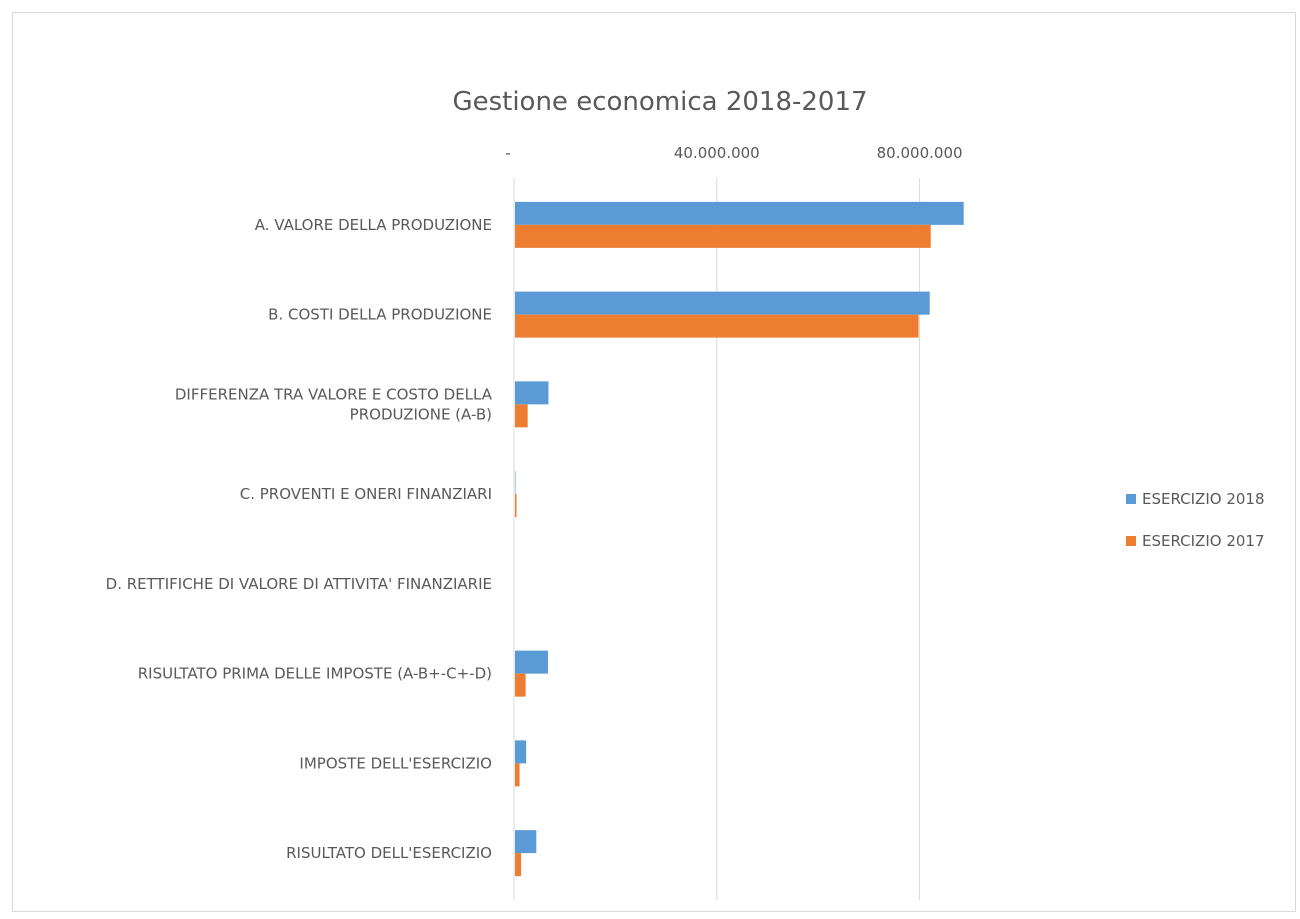 This screenshot has width=1300, height=919. I want to click on category-label: PRODUZIONE (A-B), so click(421, 414).